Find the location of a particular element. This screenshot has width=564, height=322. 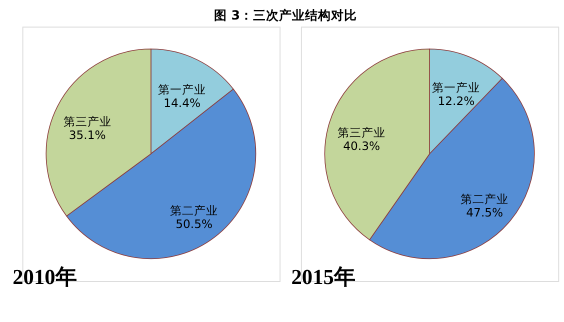

data-label: 12.2% is located at coordinates (456, 101).